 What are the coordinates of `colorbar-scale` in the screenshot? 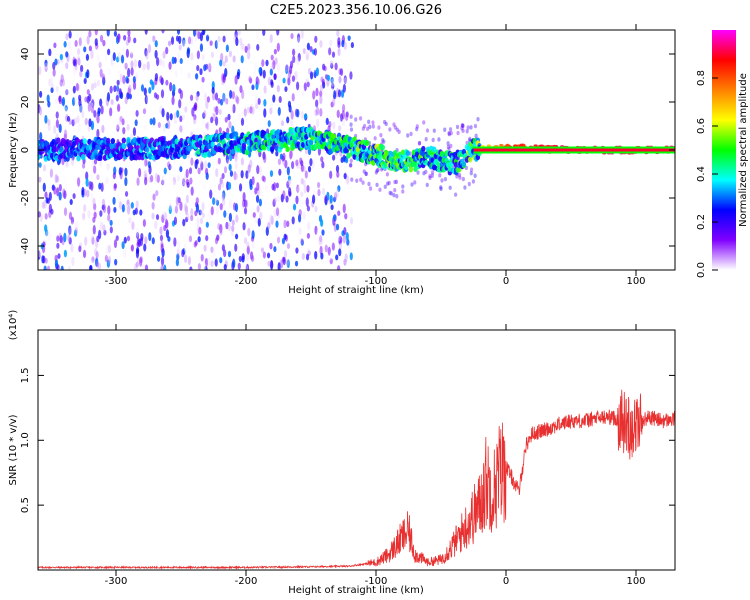 It's located at (724, 150).